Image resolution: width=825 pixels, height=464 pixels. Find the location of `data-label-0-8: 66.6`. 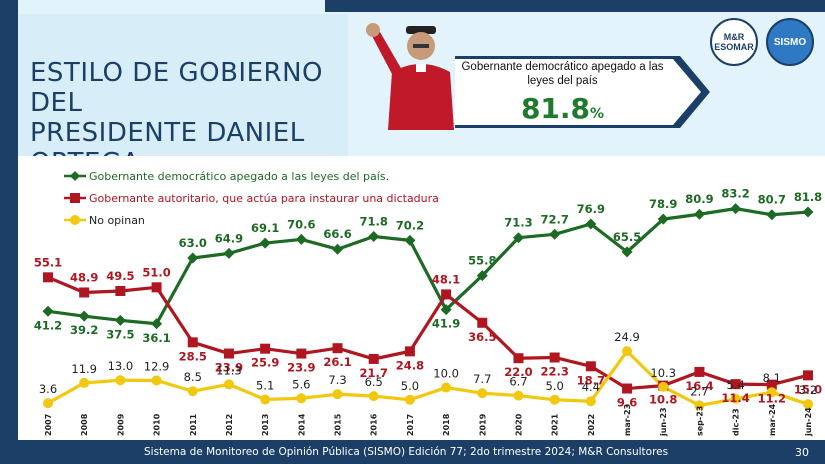

data-label-0-8: 66.6 is located at coordinates (337, 234).